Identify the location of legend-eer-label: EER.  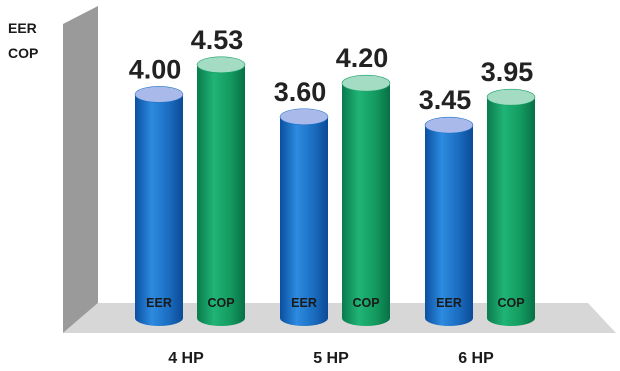
(22, 28).